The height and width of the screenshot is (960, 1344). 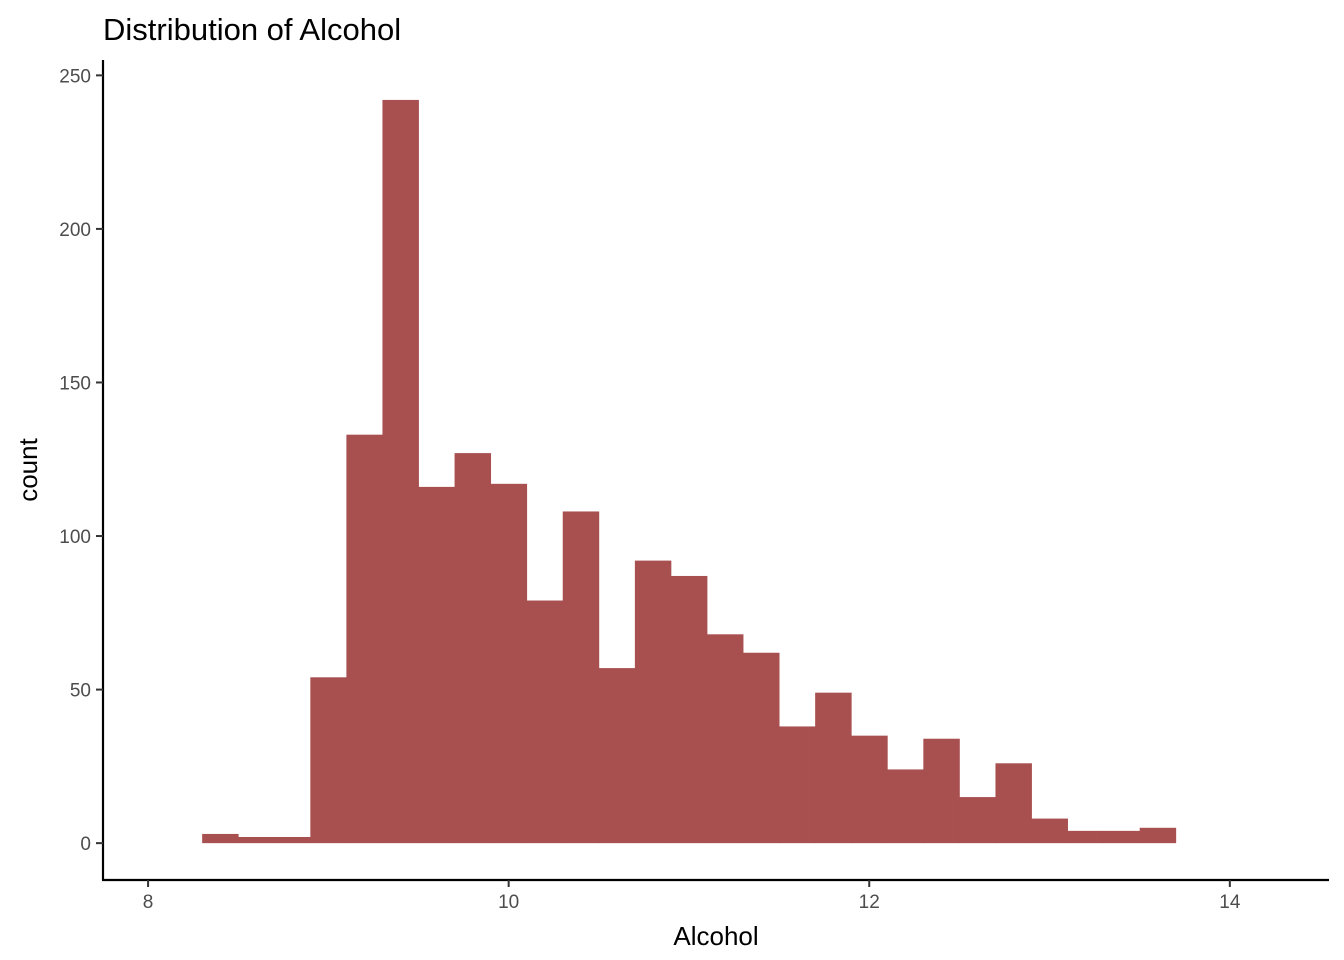 What do you see at coordinates (692, 896) in the screenshot?
I see `x-axis-ticks: 8 10 12 14` at bounding box center [692, 896].